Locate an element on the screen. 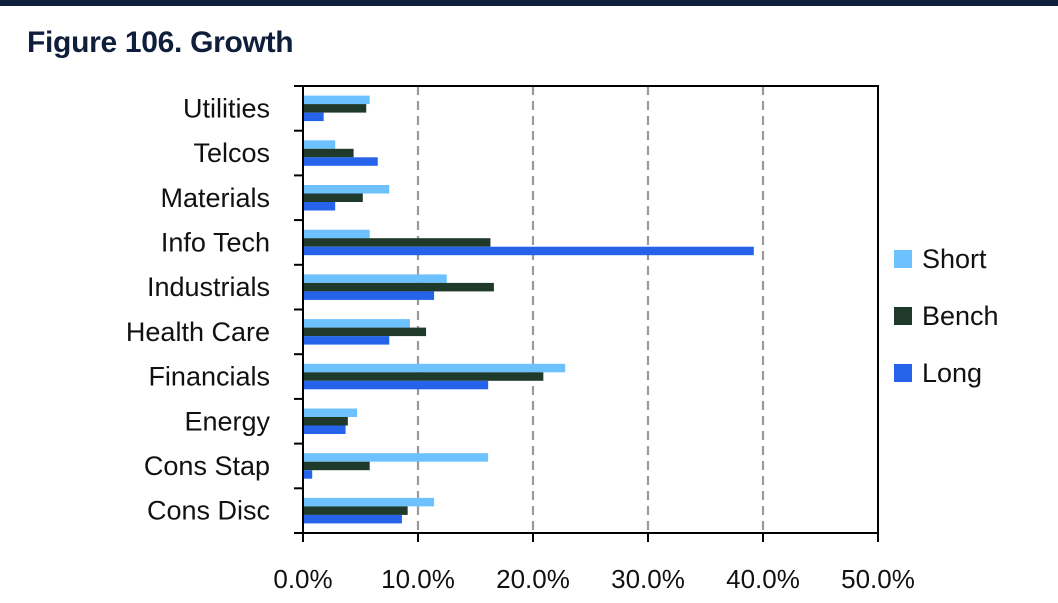 Image resolution: width=1058 pixels, height=603 pixels. x-tick-label: 0.0% is located at coordinates (302, 579).